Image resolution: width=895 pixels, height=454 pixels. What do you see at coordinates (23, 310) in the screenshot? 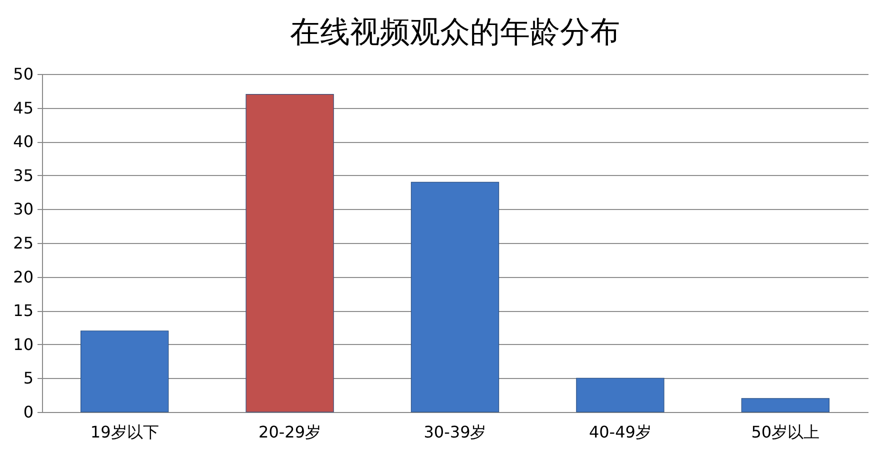
I see `y-tick-label: 15` at bounding box center [23, 310].